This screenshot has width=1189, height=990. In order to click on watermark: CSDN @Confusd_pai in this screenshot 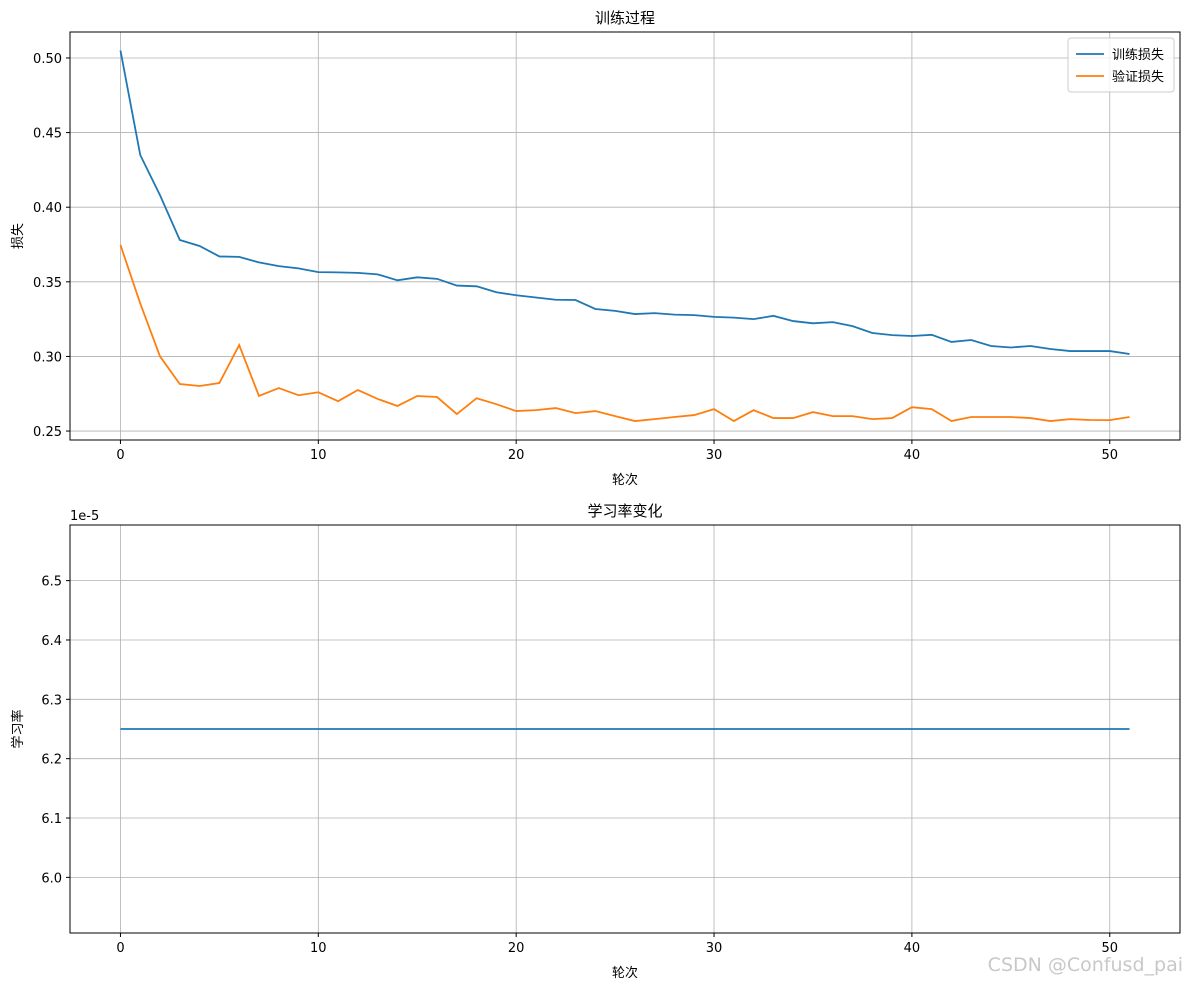, I will do `click(1085, 965)`.